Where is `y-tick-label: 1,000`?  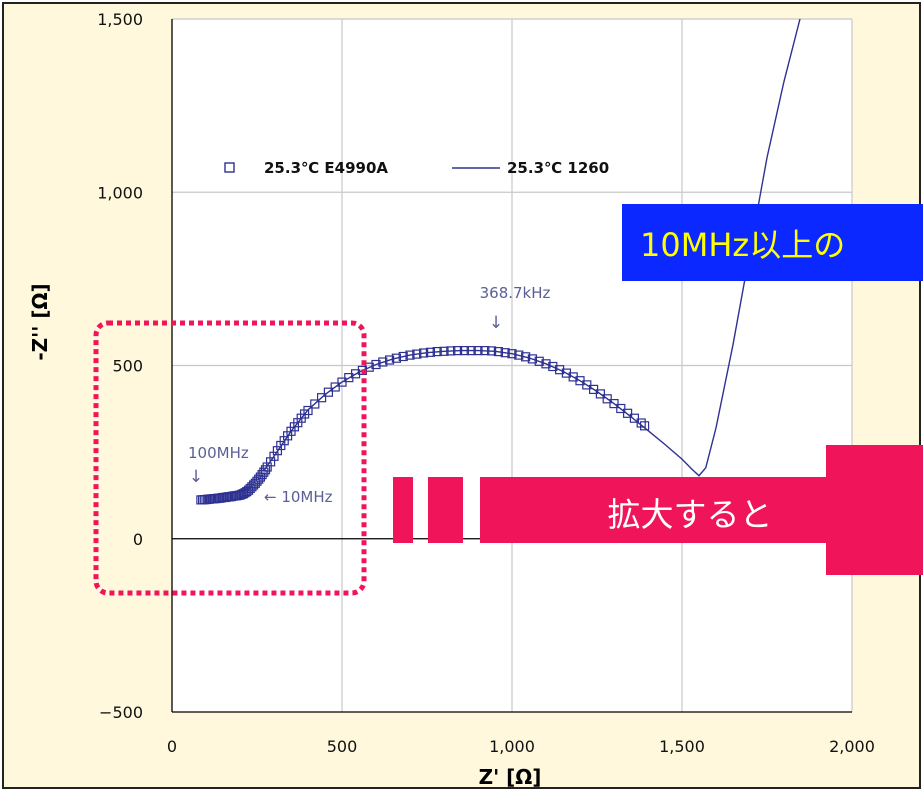
y-tick-label: 1,000 is located at coordinates (120, 192).